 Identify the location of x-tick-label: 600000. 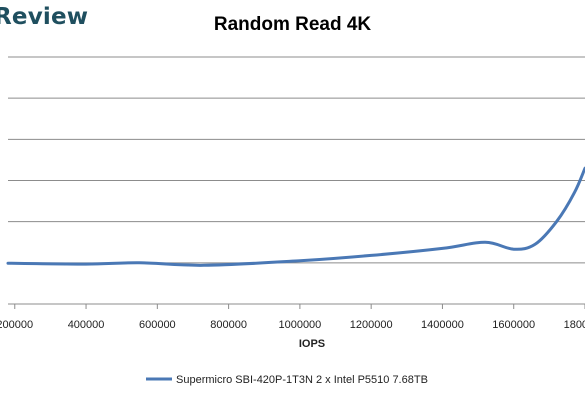
(157, 325).